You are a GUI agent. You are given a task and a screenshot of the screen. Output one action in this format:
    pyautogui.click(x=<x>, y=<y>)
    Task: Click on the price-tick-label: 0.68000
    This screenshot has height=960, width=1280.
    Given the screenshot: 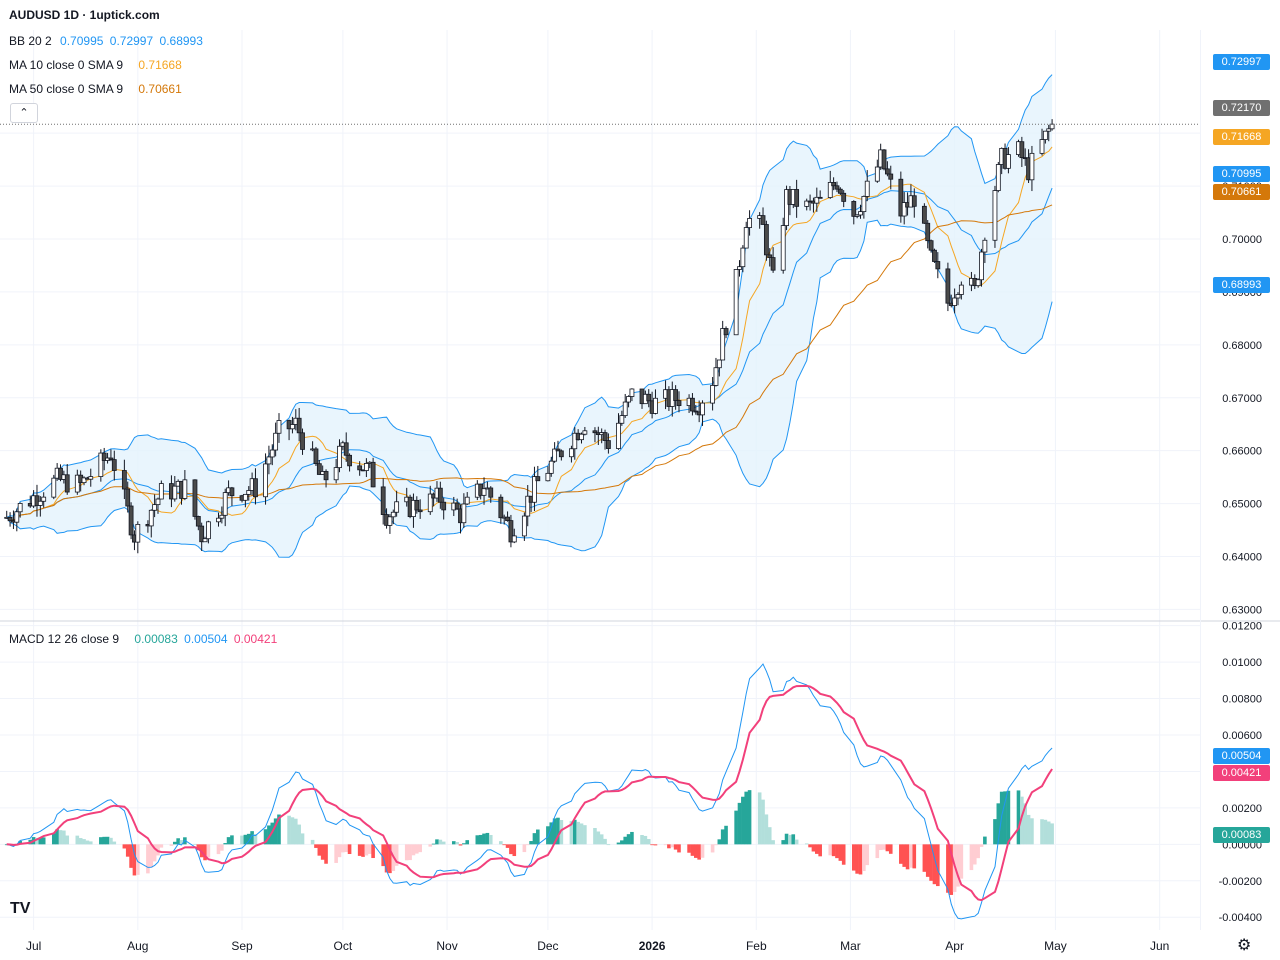 What is the action you would take?
    pyautogui.click(x=1242, y=346)
    